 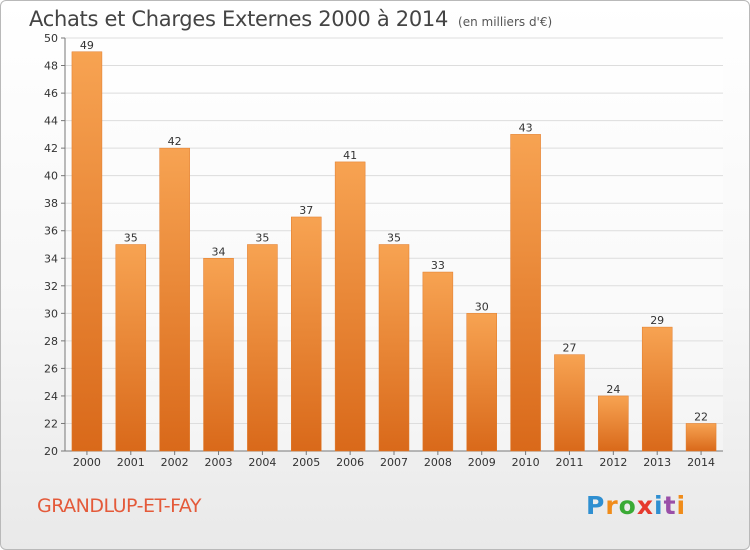 What do you see at coordinates (306, 210) in the screenshot?
I see `bar-value-label: 37` at bounding box center [306, 210].